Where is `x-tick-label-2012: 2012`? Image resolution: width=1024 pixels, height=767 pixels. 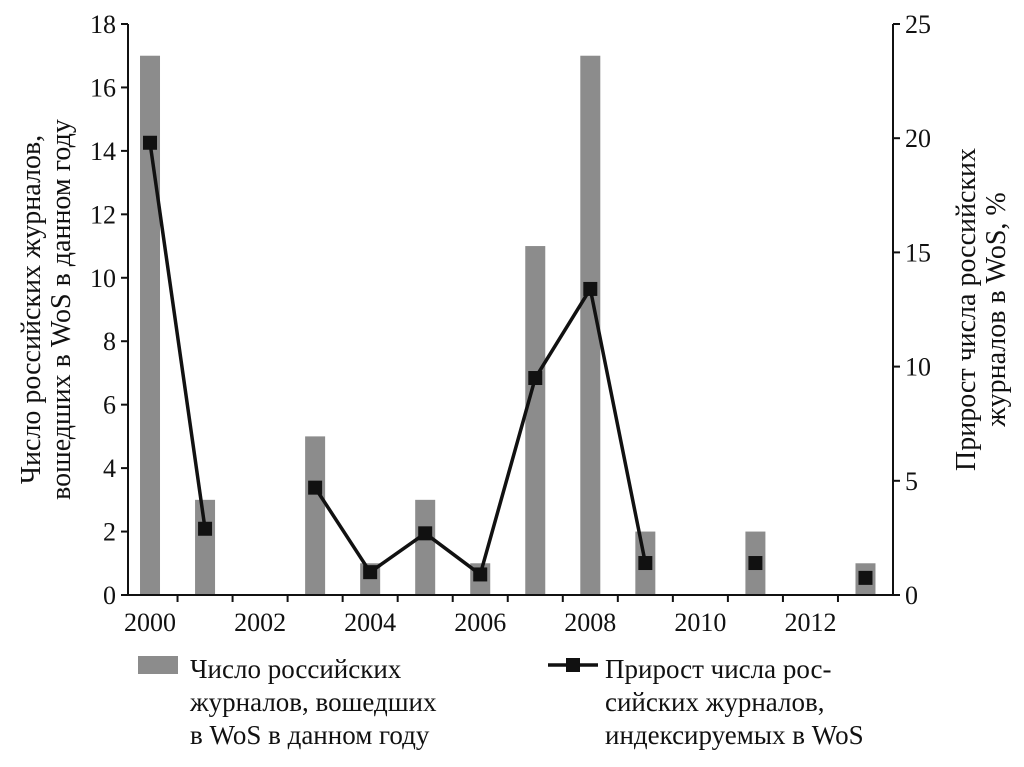 x-tick-label-2012: 2012 is located at coordinates (810, 622).